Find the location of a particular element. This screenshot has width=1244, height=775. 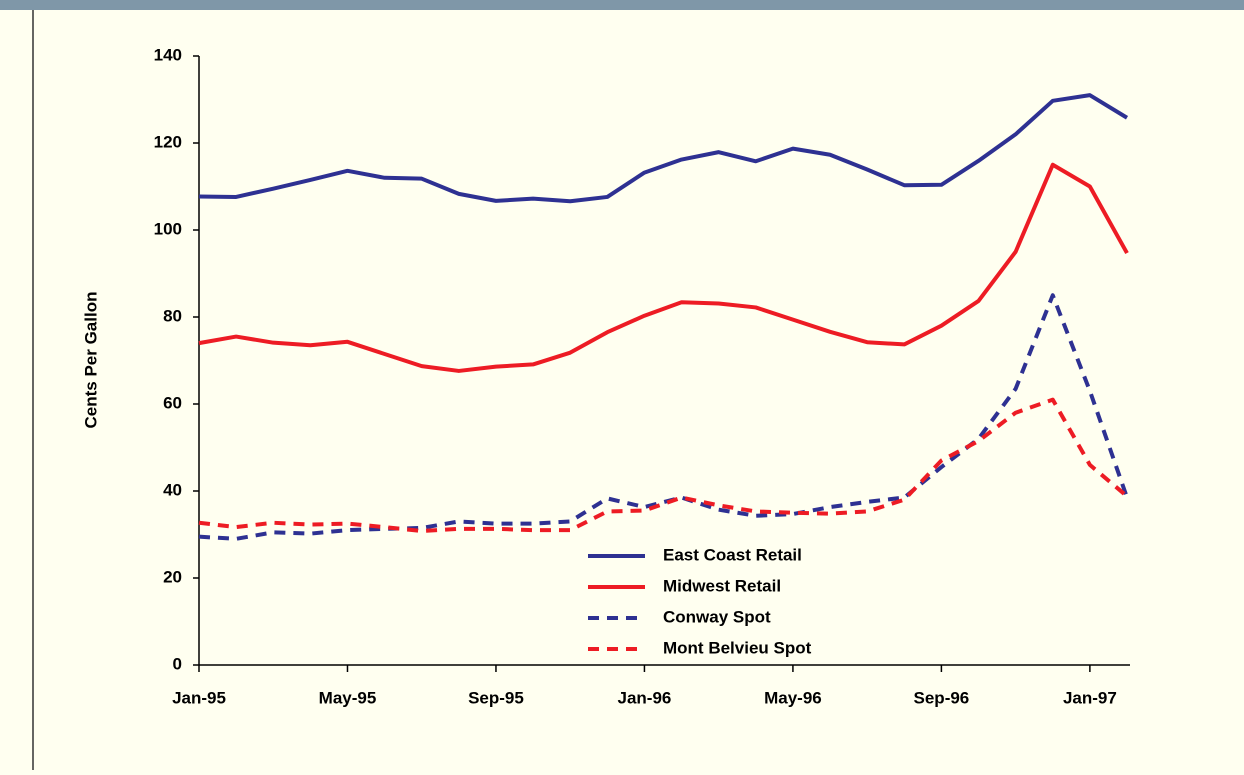

x-tick-label: Sep-95 is located at coordinates (496, 697).